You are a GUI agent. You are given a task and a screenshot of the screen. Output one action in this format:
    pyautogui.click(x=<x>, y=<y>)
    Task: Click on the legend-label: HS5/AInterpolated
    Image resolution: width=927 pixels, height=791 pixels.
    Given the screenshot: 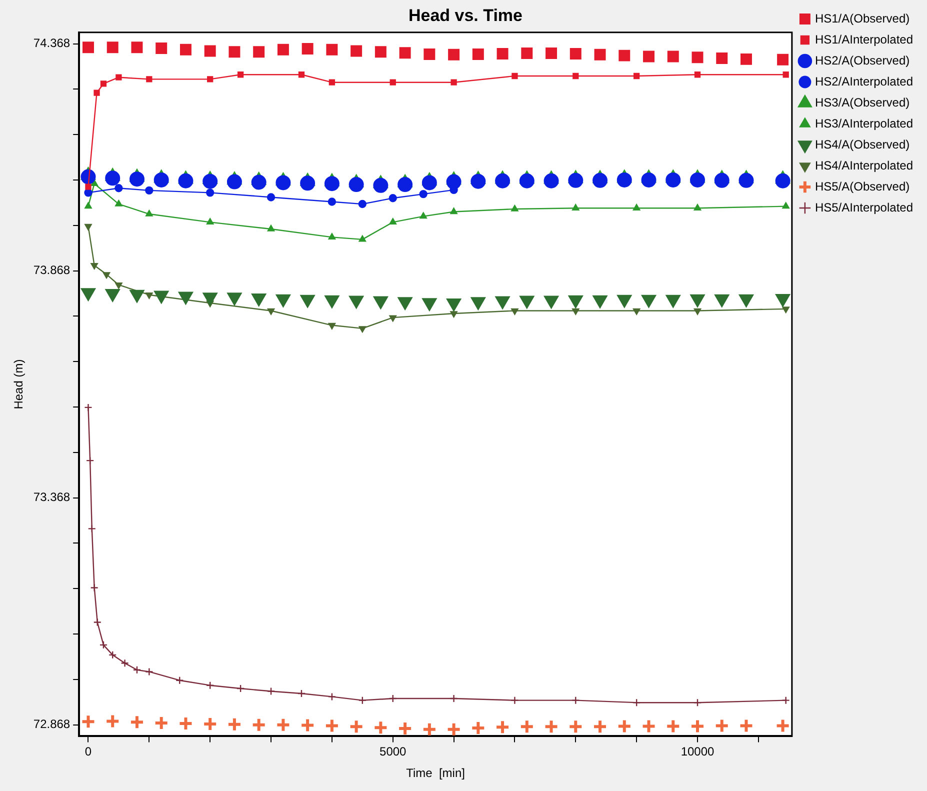 What is the action you would take?
    pyautogui.click(x=863, y=207)
    